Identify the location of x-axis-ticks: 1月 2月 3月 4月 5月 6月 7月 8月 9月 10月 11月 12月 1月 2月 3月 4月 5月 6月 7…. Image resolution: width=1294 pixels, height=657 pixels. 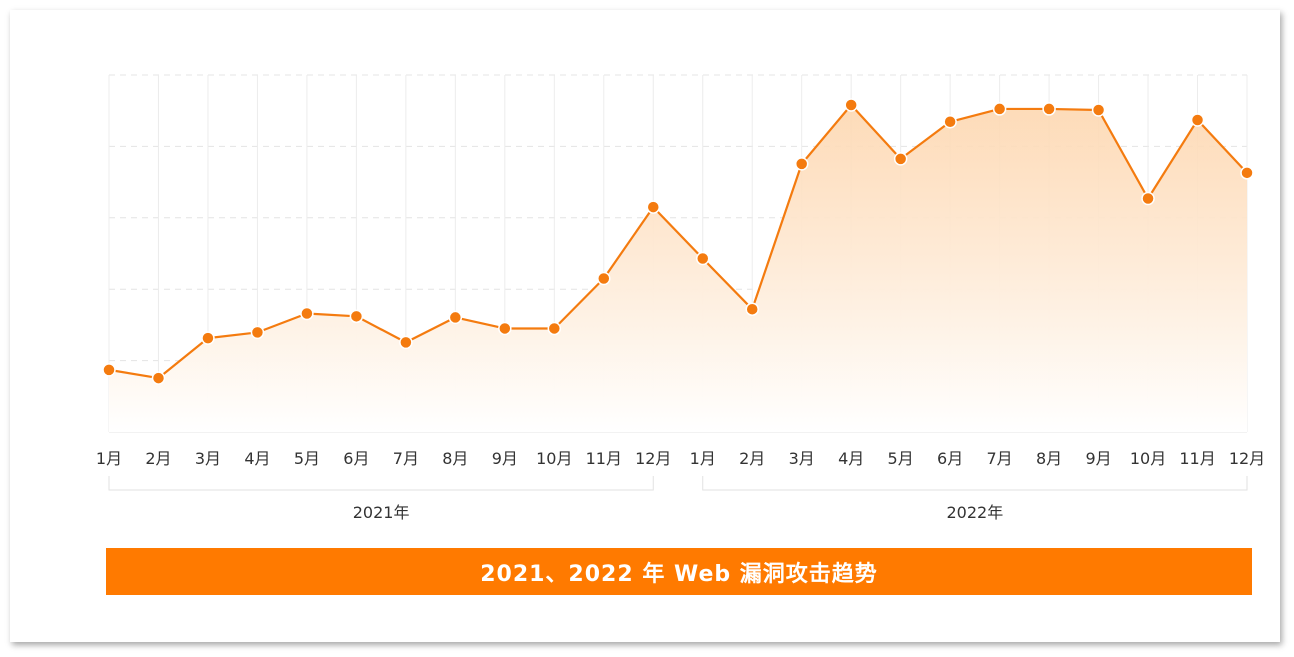
(680, 458).